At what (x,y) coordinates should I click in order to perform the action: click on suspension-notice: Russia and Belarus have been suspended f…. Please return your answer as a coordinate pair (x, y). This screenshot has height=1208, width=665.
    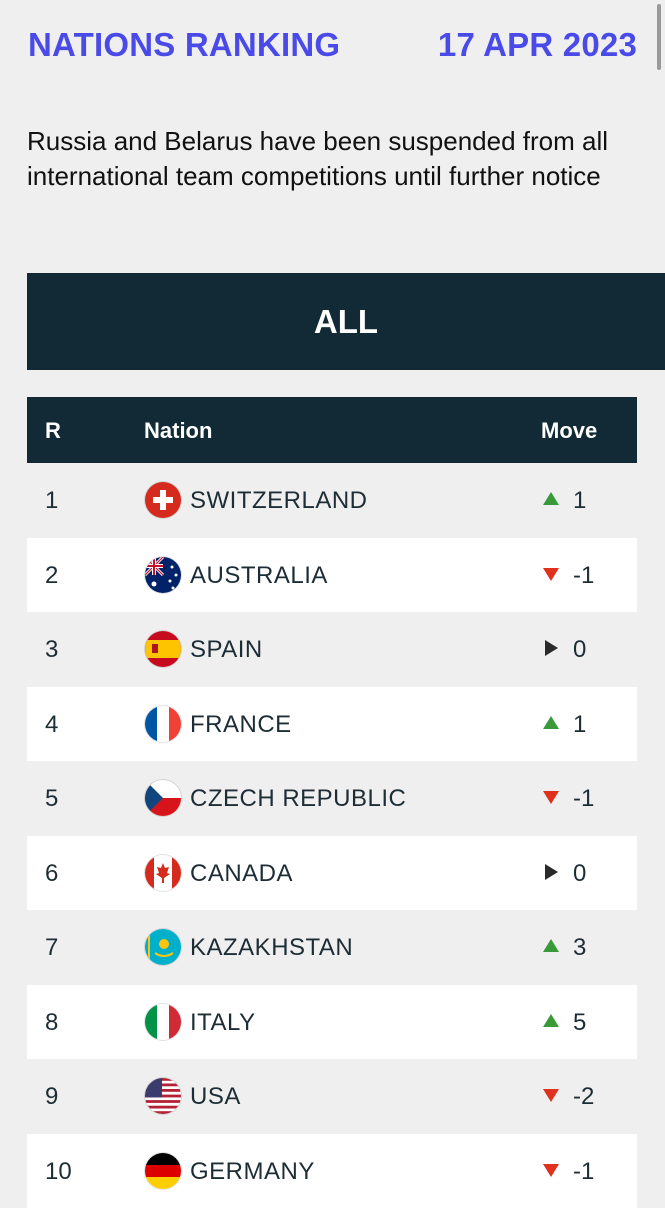
    Looking at the image, I should click on (337, 159).